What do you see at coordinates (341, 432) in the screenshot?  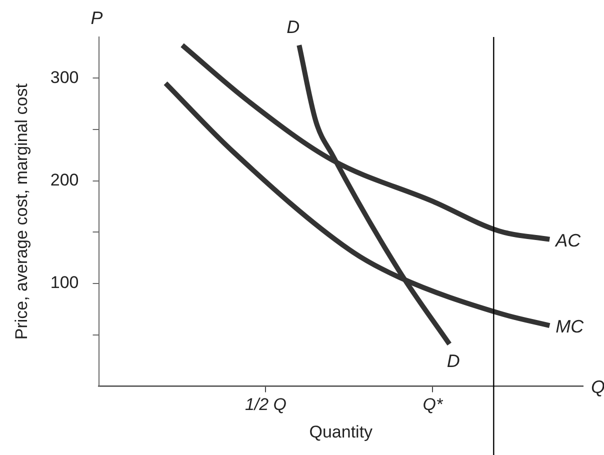 I see `x-axis-title: Quantity` at bounding box center [341, 432].